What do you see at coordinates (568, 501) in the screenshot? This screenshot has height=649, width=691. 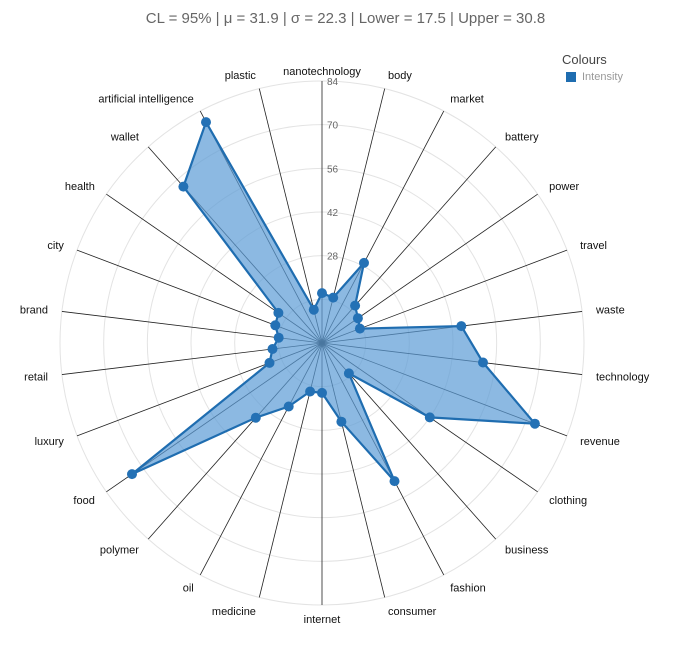 I see `axis-label-9: clothing` at bounding box center [568, 501].